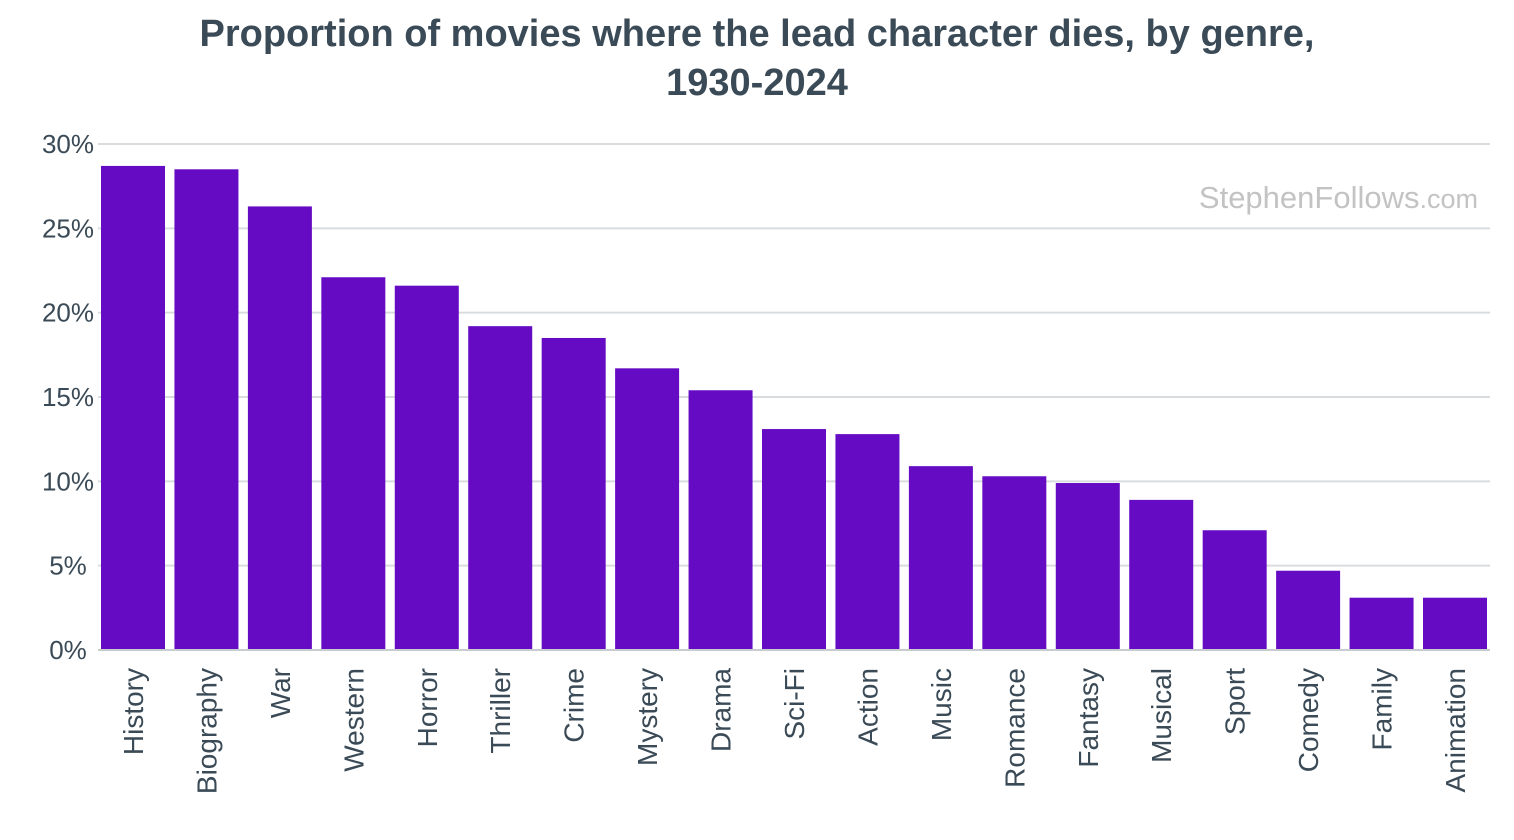 This screenshot has height=840, width=1514. Describe the element at coordinates (427, 707) in the screenshot. I see `x-tick-label: Horror` at that location.